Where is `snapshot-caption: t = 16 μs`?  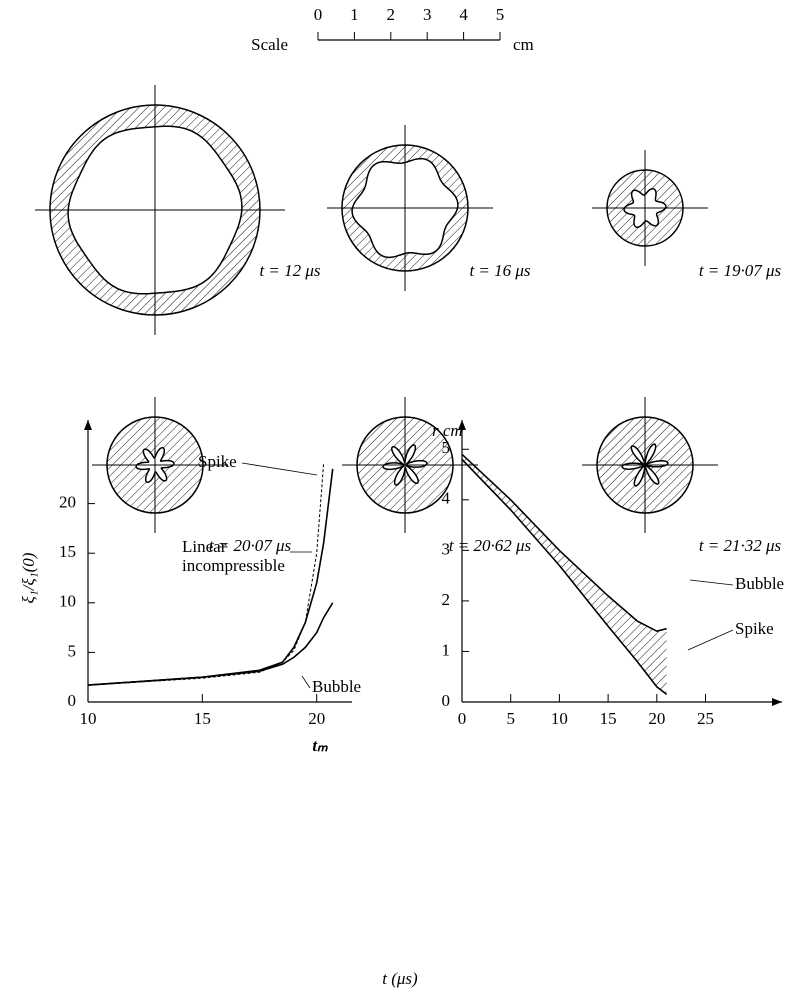 snapshot-caption: t = 16 μs is located at coordinates (499, 270).